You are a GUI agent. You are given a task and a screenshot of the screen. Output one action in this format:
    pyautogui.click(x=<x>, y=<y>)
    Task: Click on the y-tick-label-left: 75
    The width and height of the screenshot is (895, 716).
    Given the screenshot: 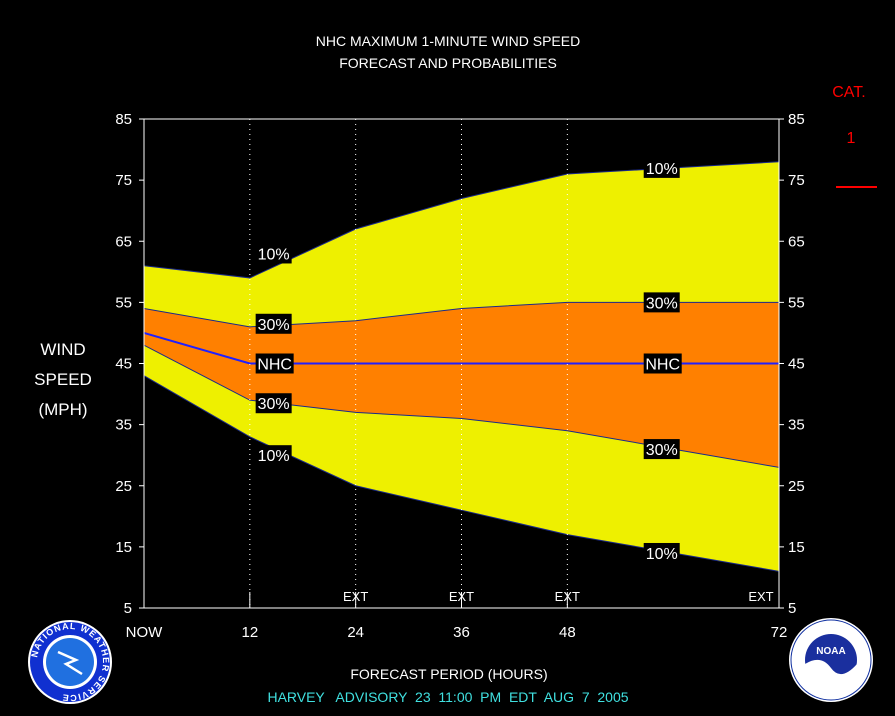 What is the action you would take?
    pyautogui.click(x=123, y=180)
    